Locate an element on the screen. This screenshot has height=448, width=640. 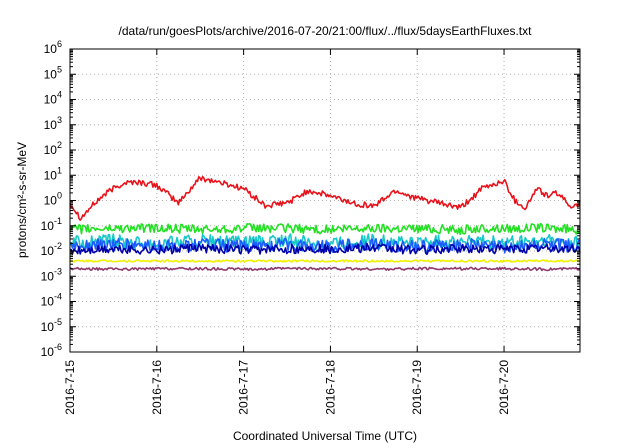
y-tick-label: 10² is located at coordinates (53, 148).